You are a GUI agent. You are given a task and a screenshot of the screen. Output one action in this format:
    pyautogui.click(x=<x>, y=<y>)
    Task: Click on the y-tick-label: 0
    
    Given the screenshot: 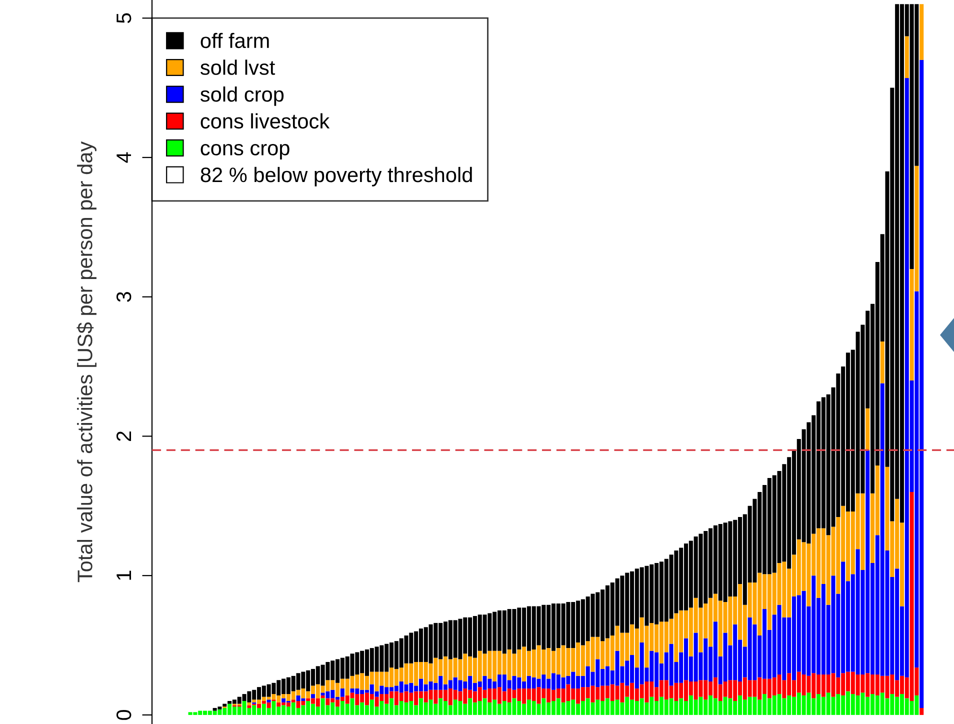 What is the action you would take?
    pyautogui.click(x=124, y=715)
    